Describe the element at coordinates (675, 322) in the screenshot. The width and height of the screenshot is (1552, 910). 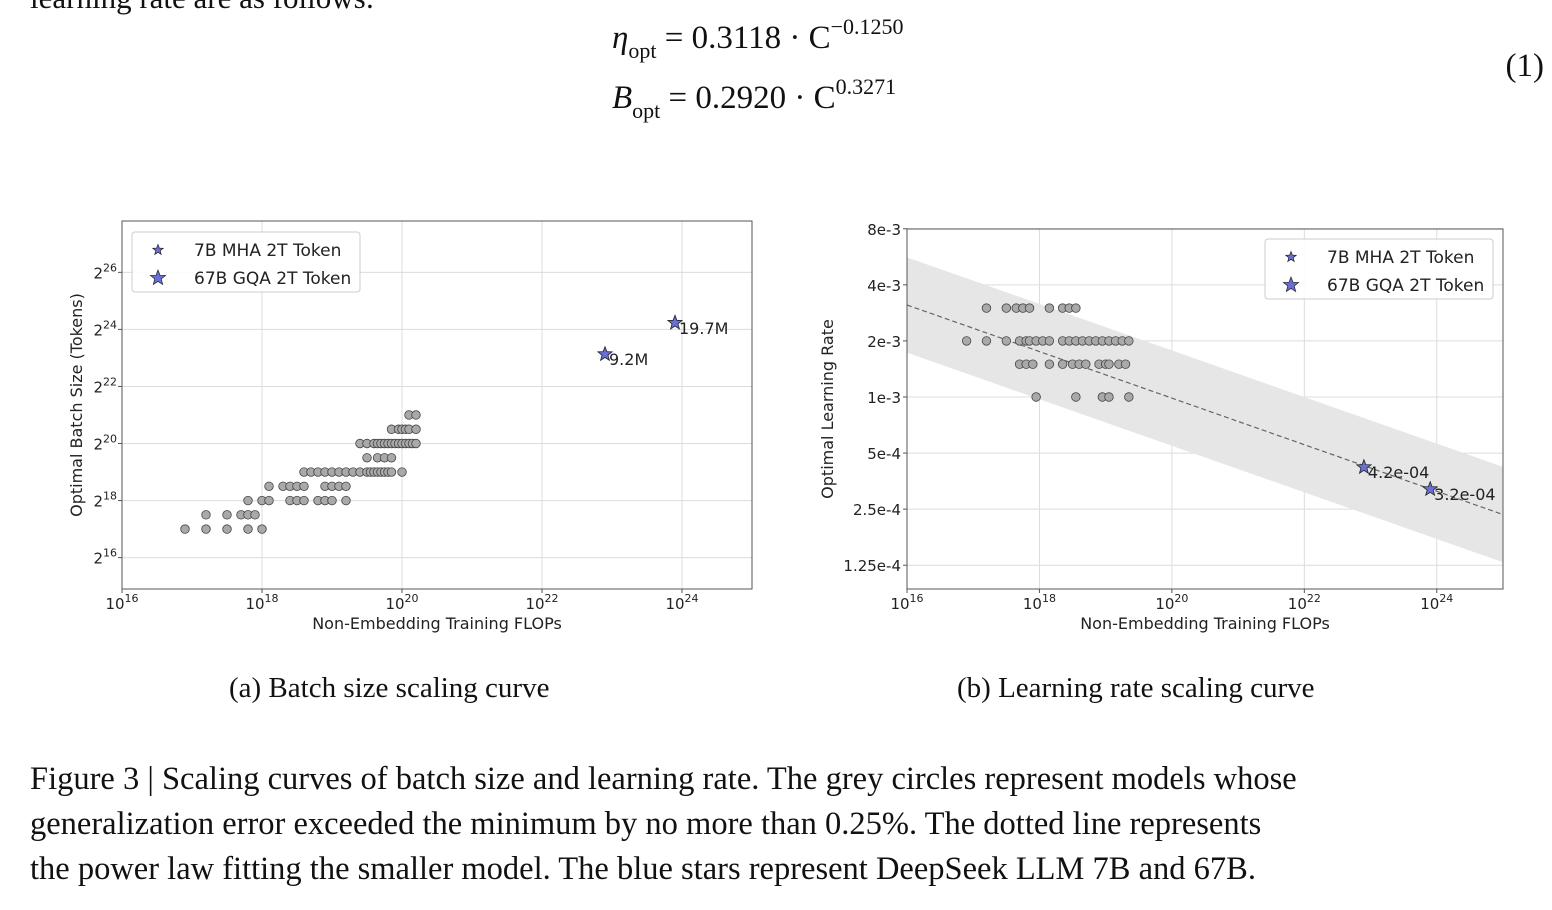
I see `star-marker` at that location.